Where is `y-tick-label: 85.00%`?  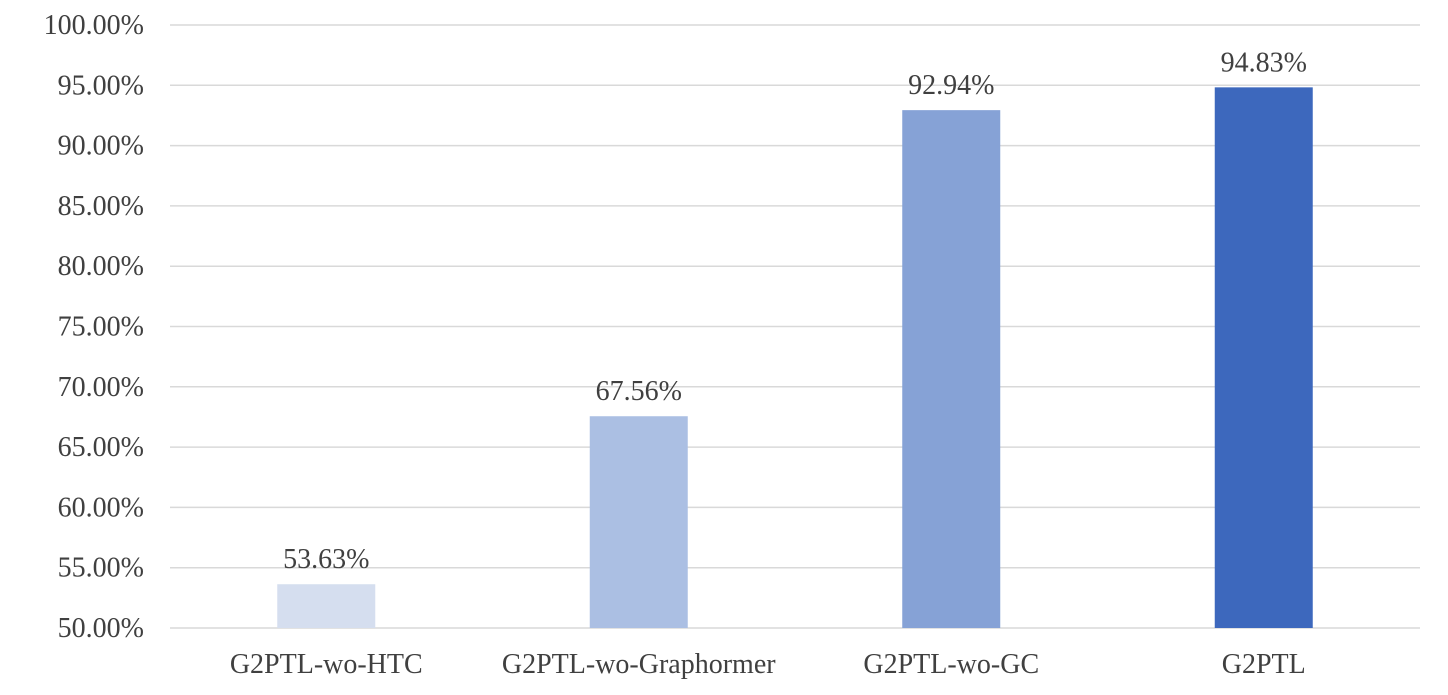 y-tick-label: 85.00% is located at coordinates (101, 206).